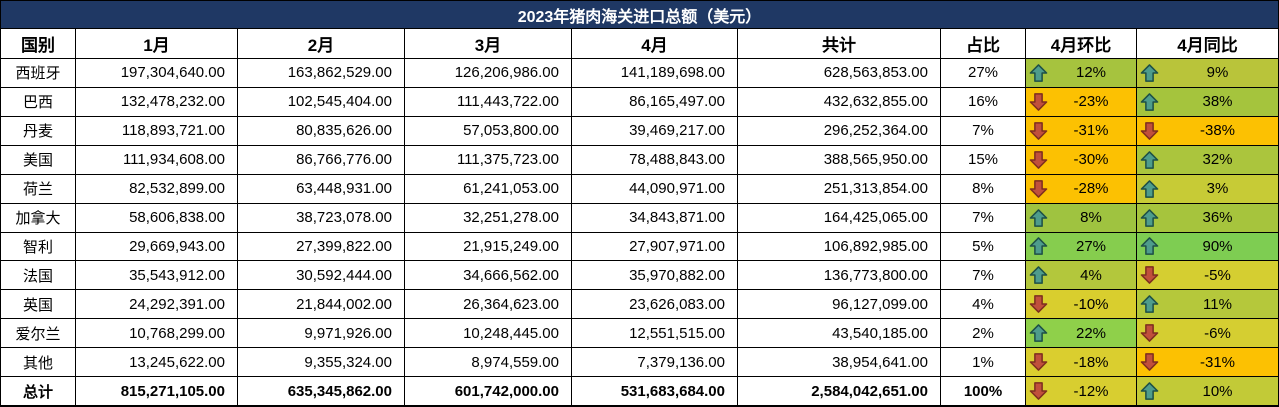 This screenshot has height=407, width=1279. Describe the element at coordinates (321, 276) in the screenshot. I see `february-cell: 30,592,444.00` at that location.